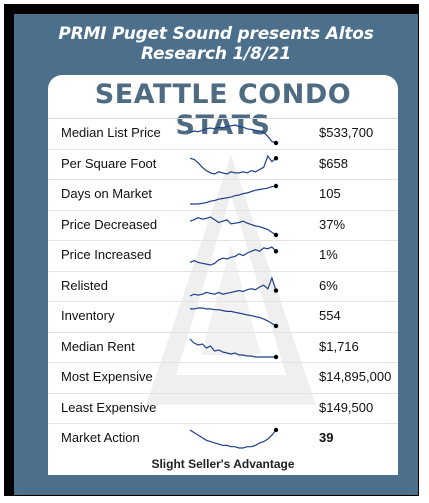 The width and height of the screenshot is (429, 503). Describe the element at coordinates (333, 163) in the screenshot. I see `row-value: $658` at that location.